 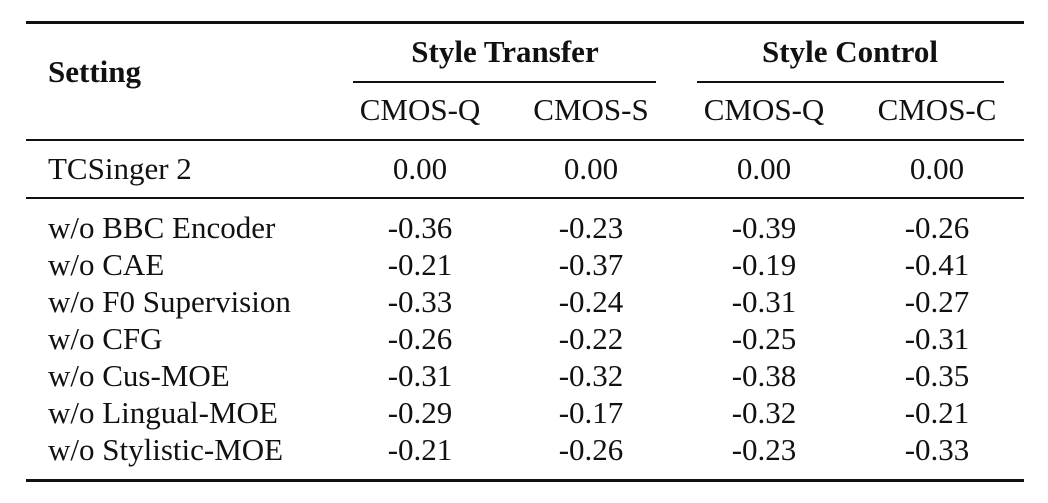 What do you see at coordinates (420, 412) in the screenshot?
I see `ablation-value: -0.29` at bounding box center [420, 412].